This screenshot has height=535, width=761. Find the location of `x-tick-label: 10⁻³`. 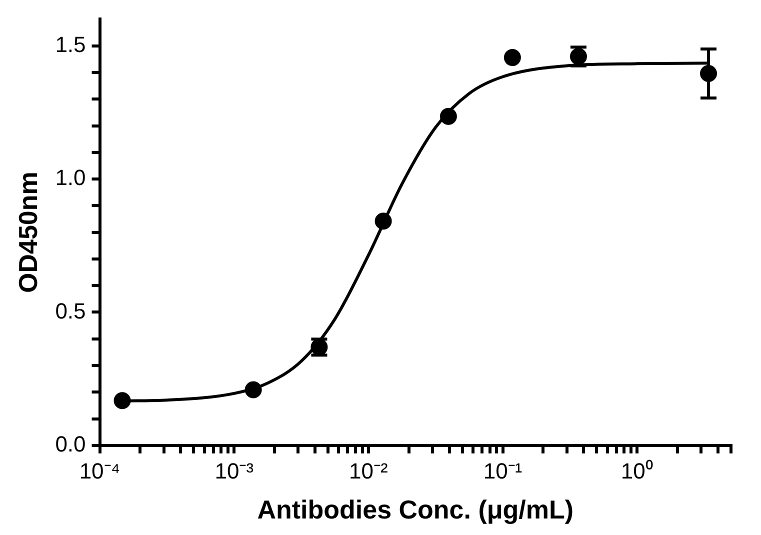

x-tick-label: 10⁻³ is located at coordinates (234, 471).